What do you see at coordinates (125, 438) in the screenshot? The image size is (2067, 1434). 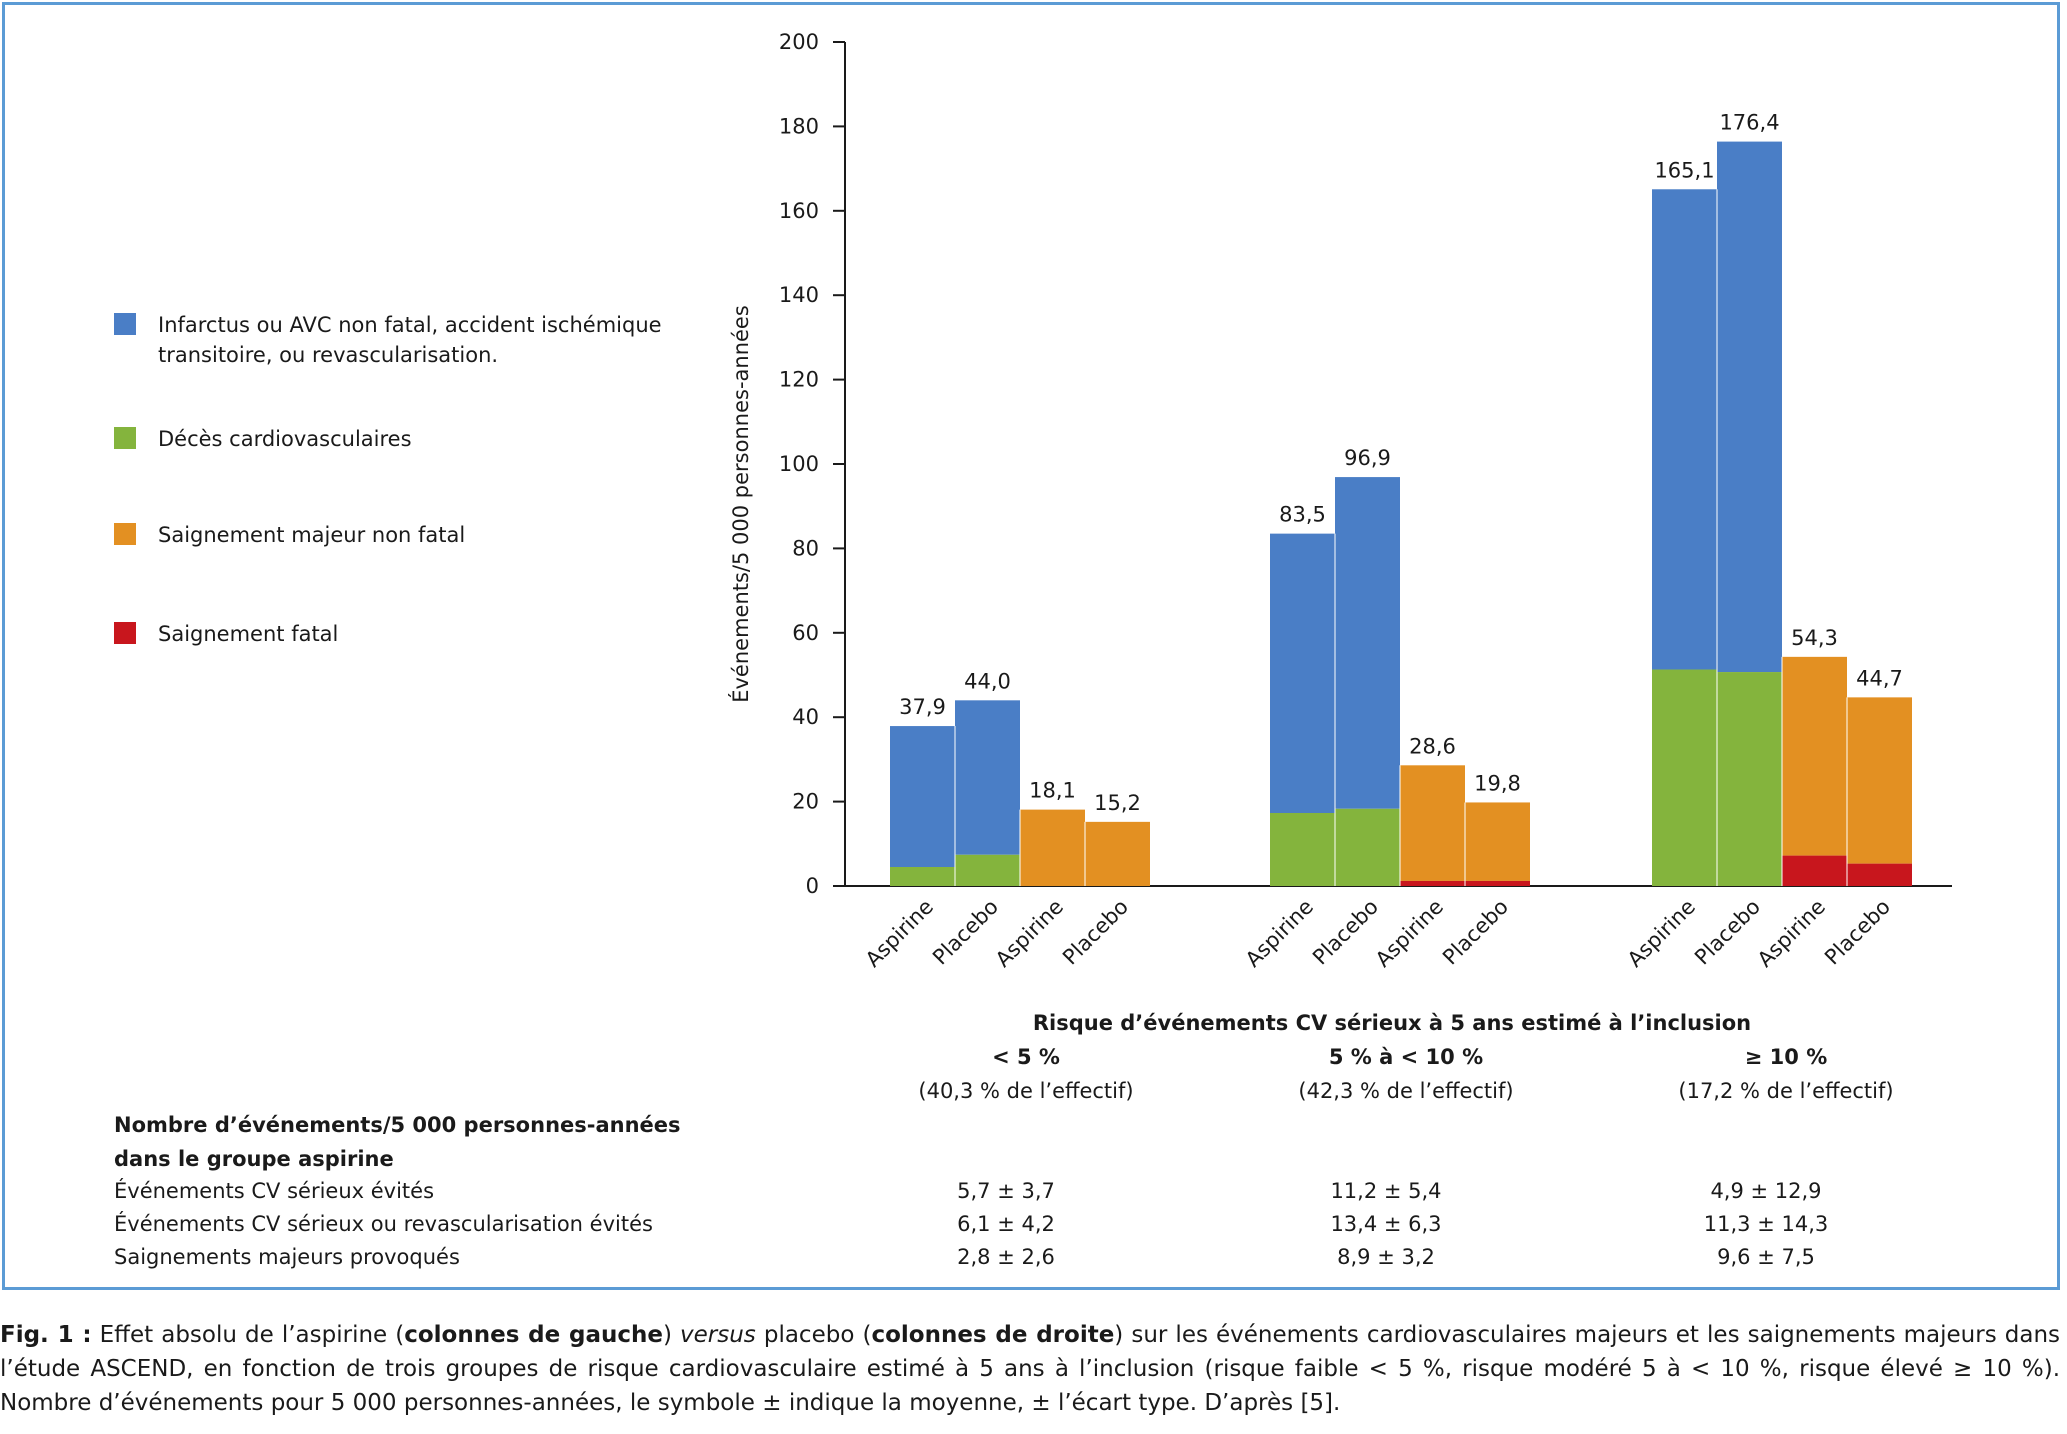 I see `legend-swatch-green` at bounding box center [125, 438].